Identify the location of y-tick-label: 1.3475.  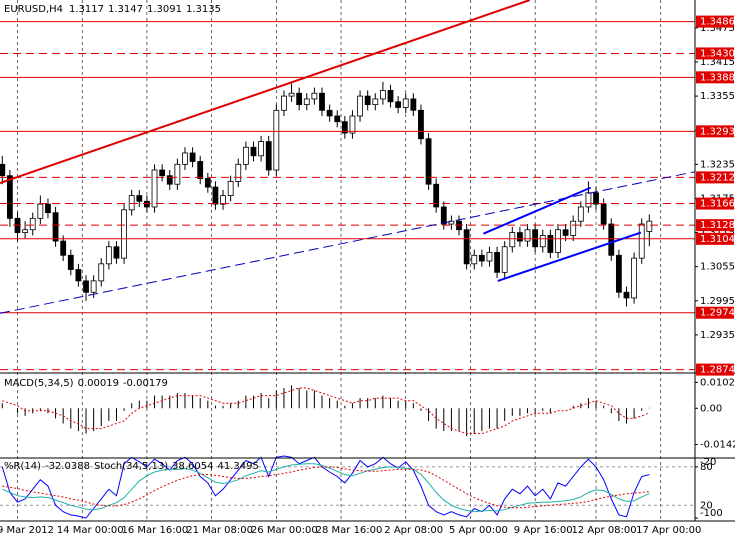
(717, 28).